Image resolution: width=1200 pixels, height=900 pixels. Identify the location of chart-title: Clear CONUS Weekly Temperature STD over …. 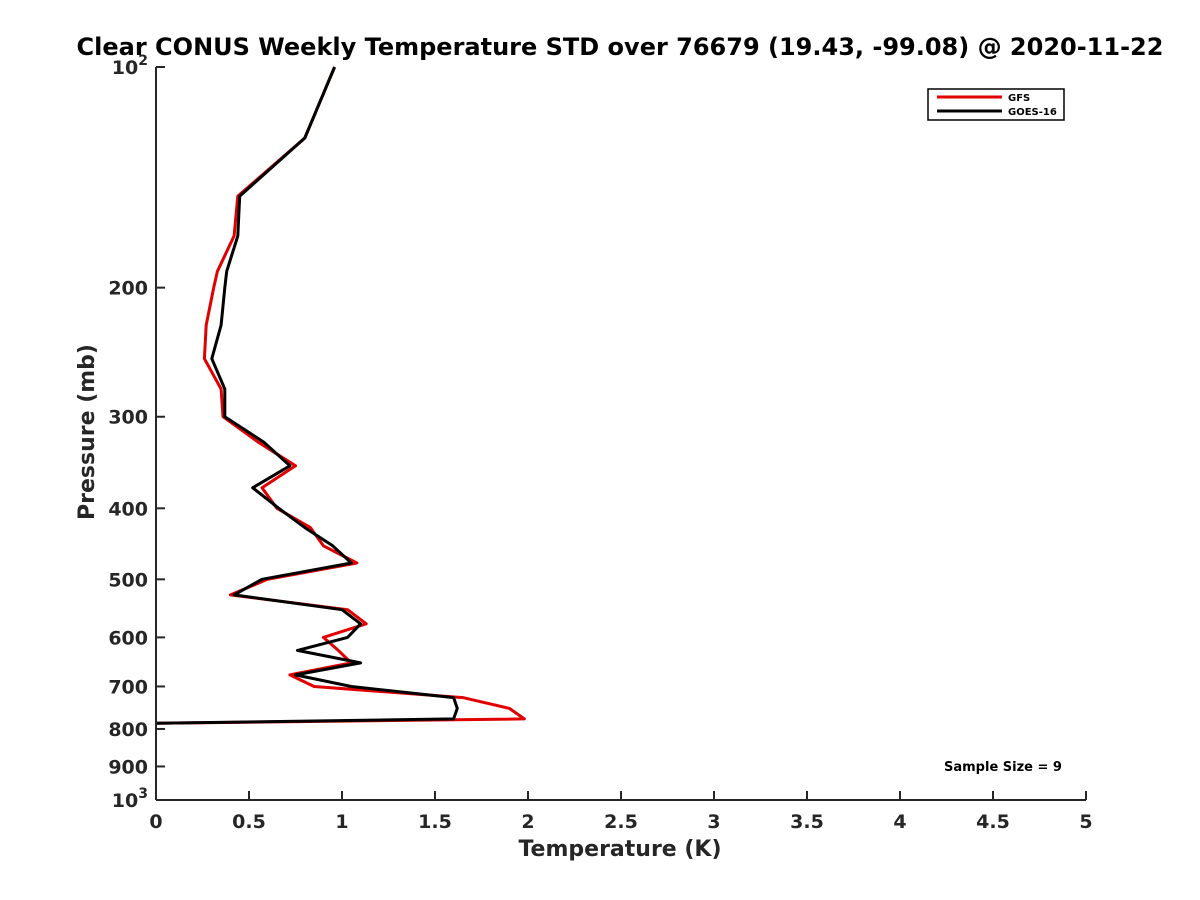
(620, 47).